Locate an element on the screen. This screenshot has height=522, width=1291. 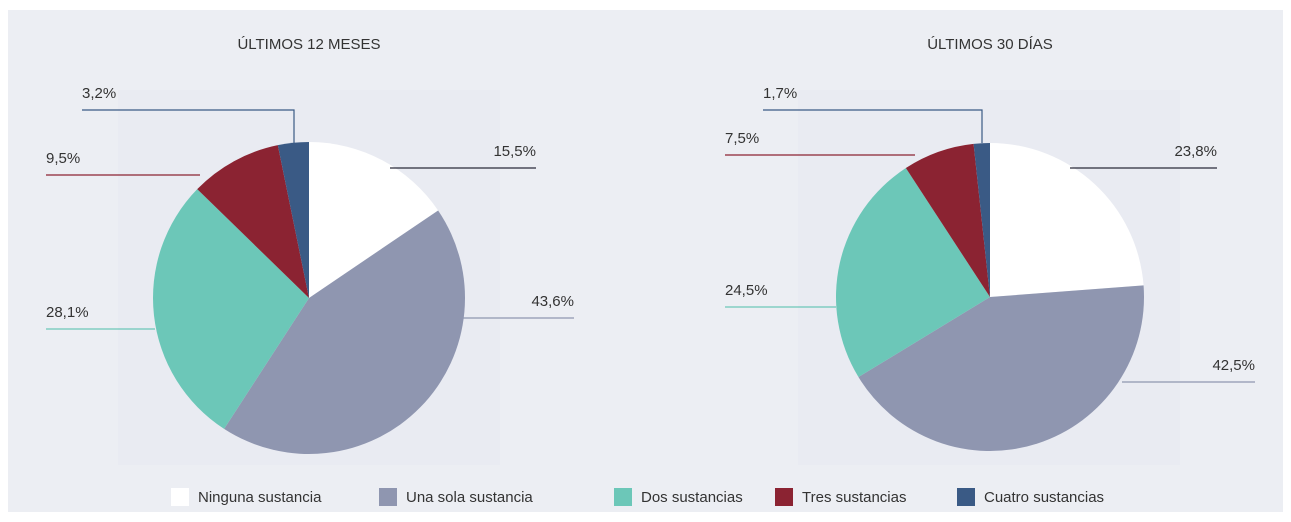
data-label: 28,1% is located at coordinates (67, 312).